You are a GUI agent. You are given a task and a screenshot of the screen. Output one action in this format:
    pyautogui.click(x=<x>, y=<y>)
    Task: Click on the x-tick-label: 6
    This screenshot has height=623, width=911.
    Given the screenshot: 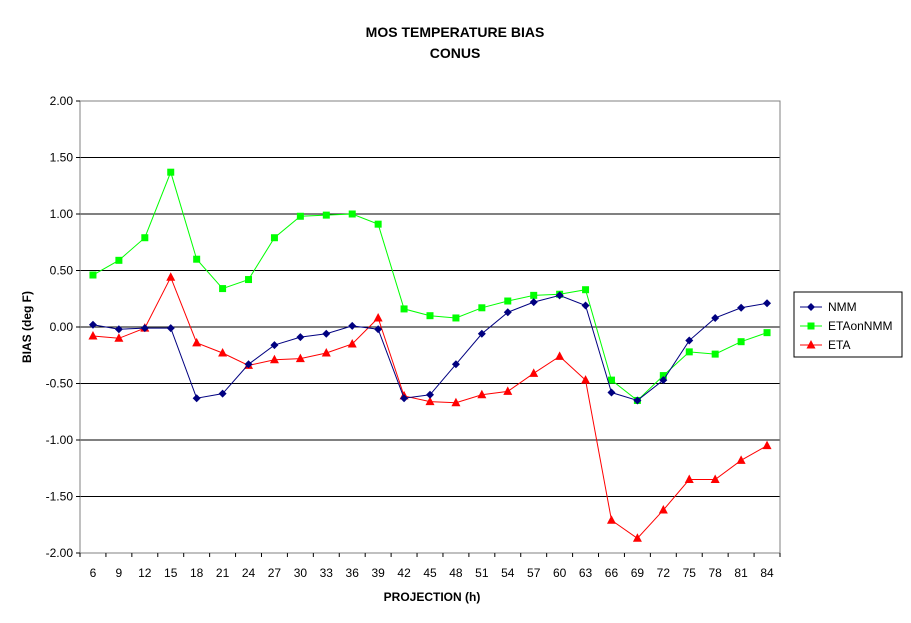 What is the action you would take?
    pyautogui.click(x=93, y=573)
    